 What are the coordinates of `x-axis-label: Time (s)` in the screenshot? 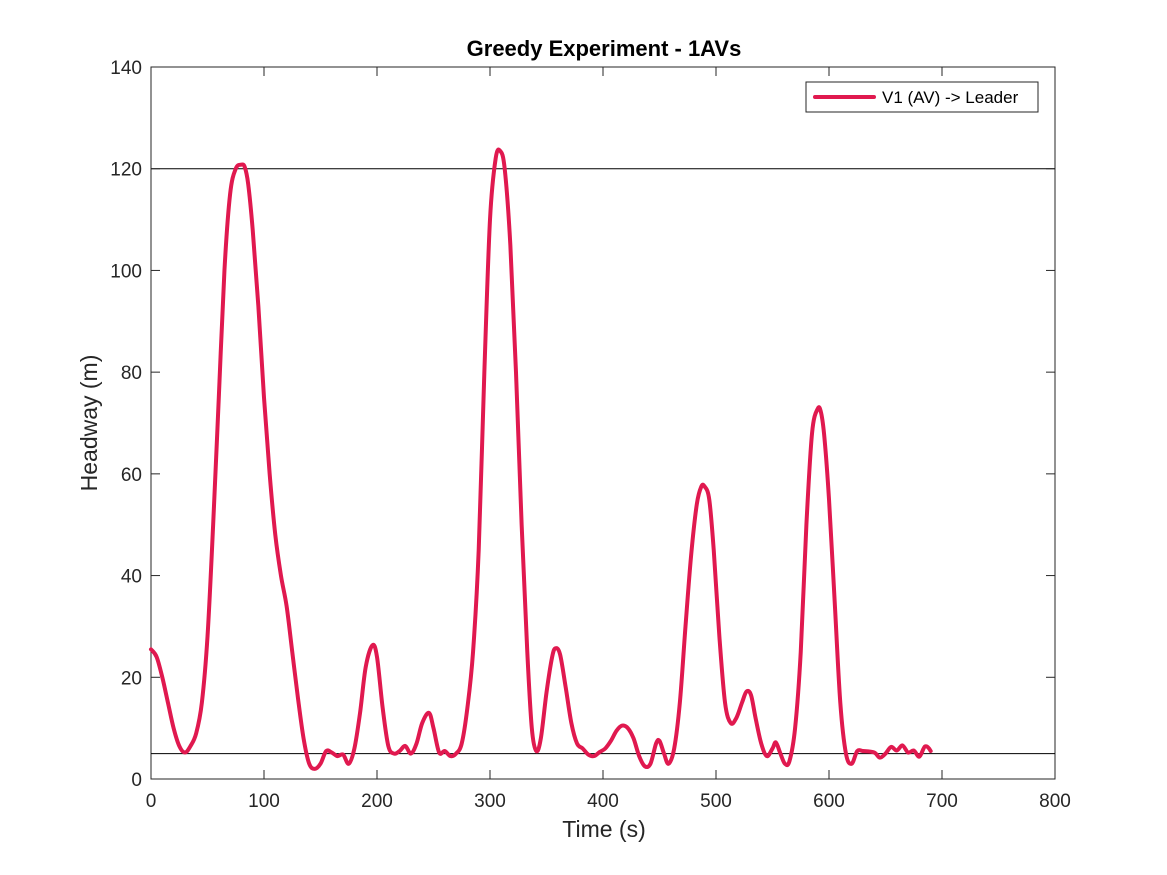 It's located at (603, 829).